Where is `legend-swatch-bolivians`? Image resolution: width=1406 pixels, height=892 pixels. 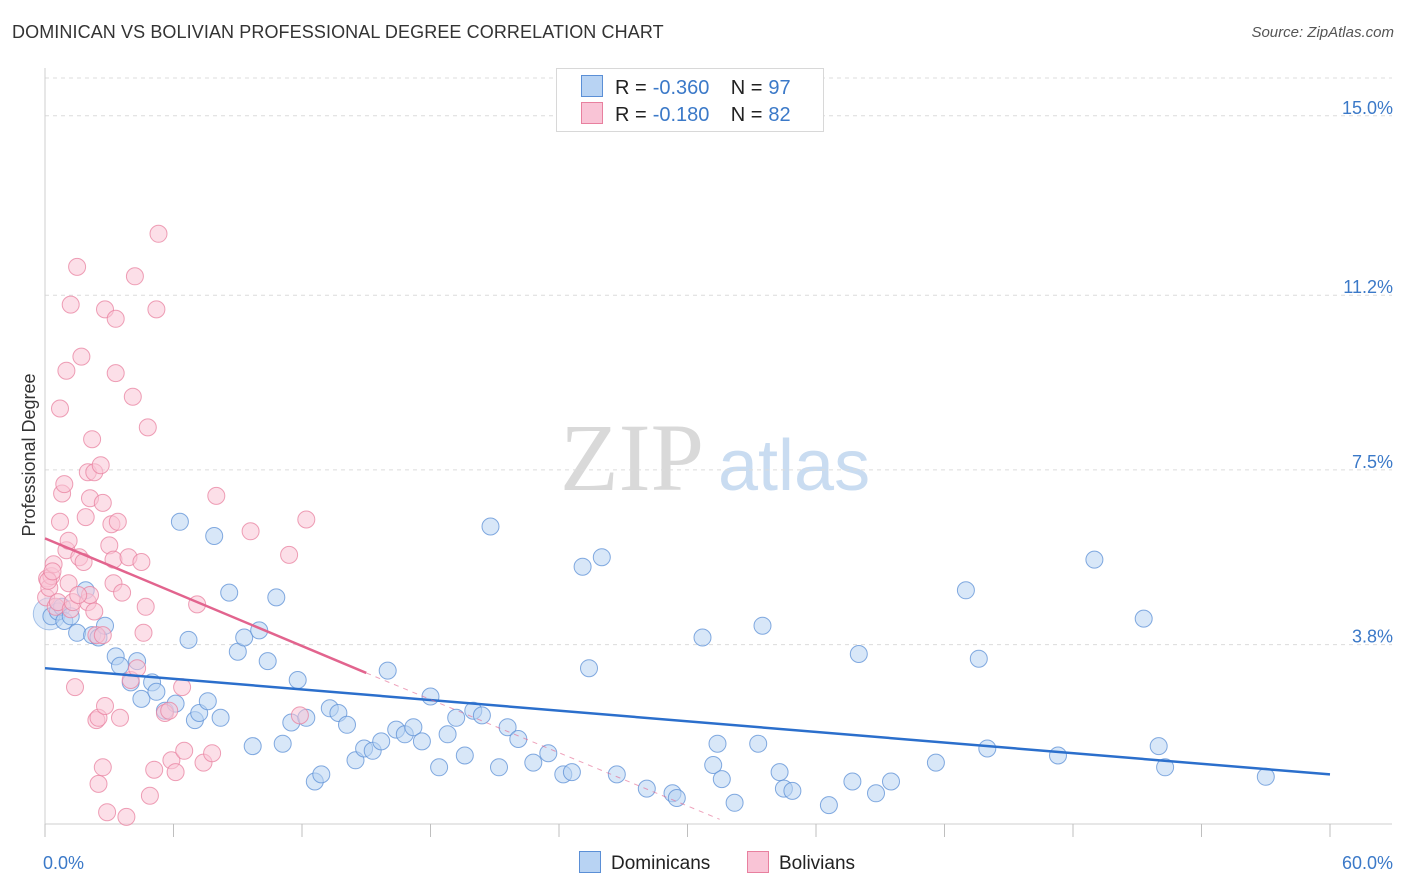
legend-swatch-bolivians is located at coordinates (592, 113).